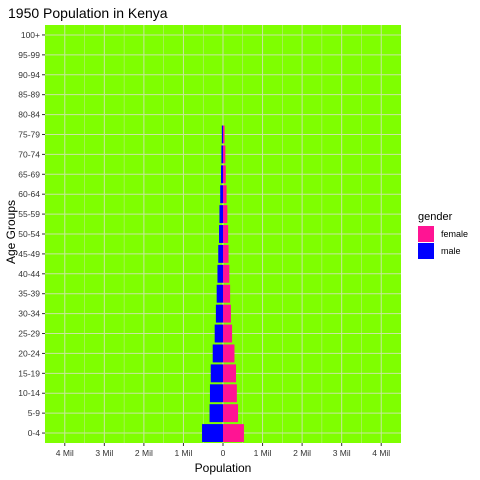 The image size is (480, 480). I want to click on legend: gender female male, so click(443, 235).